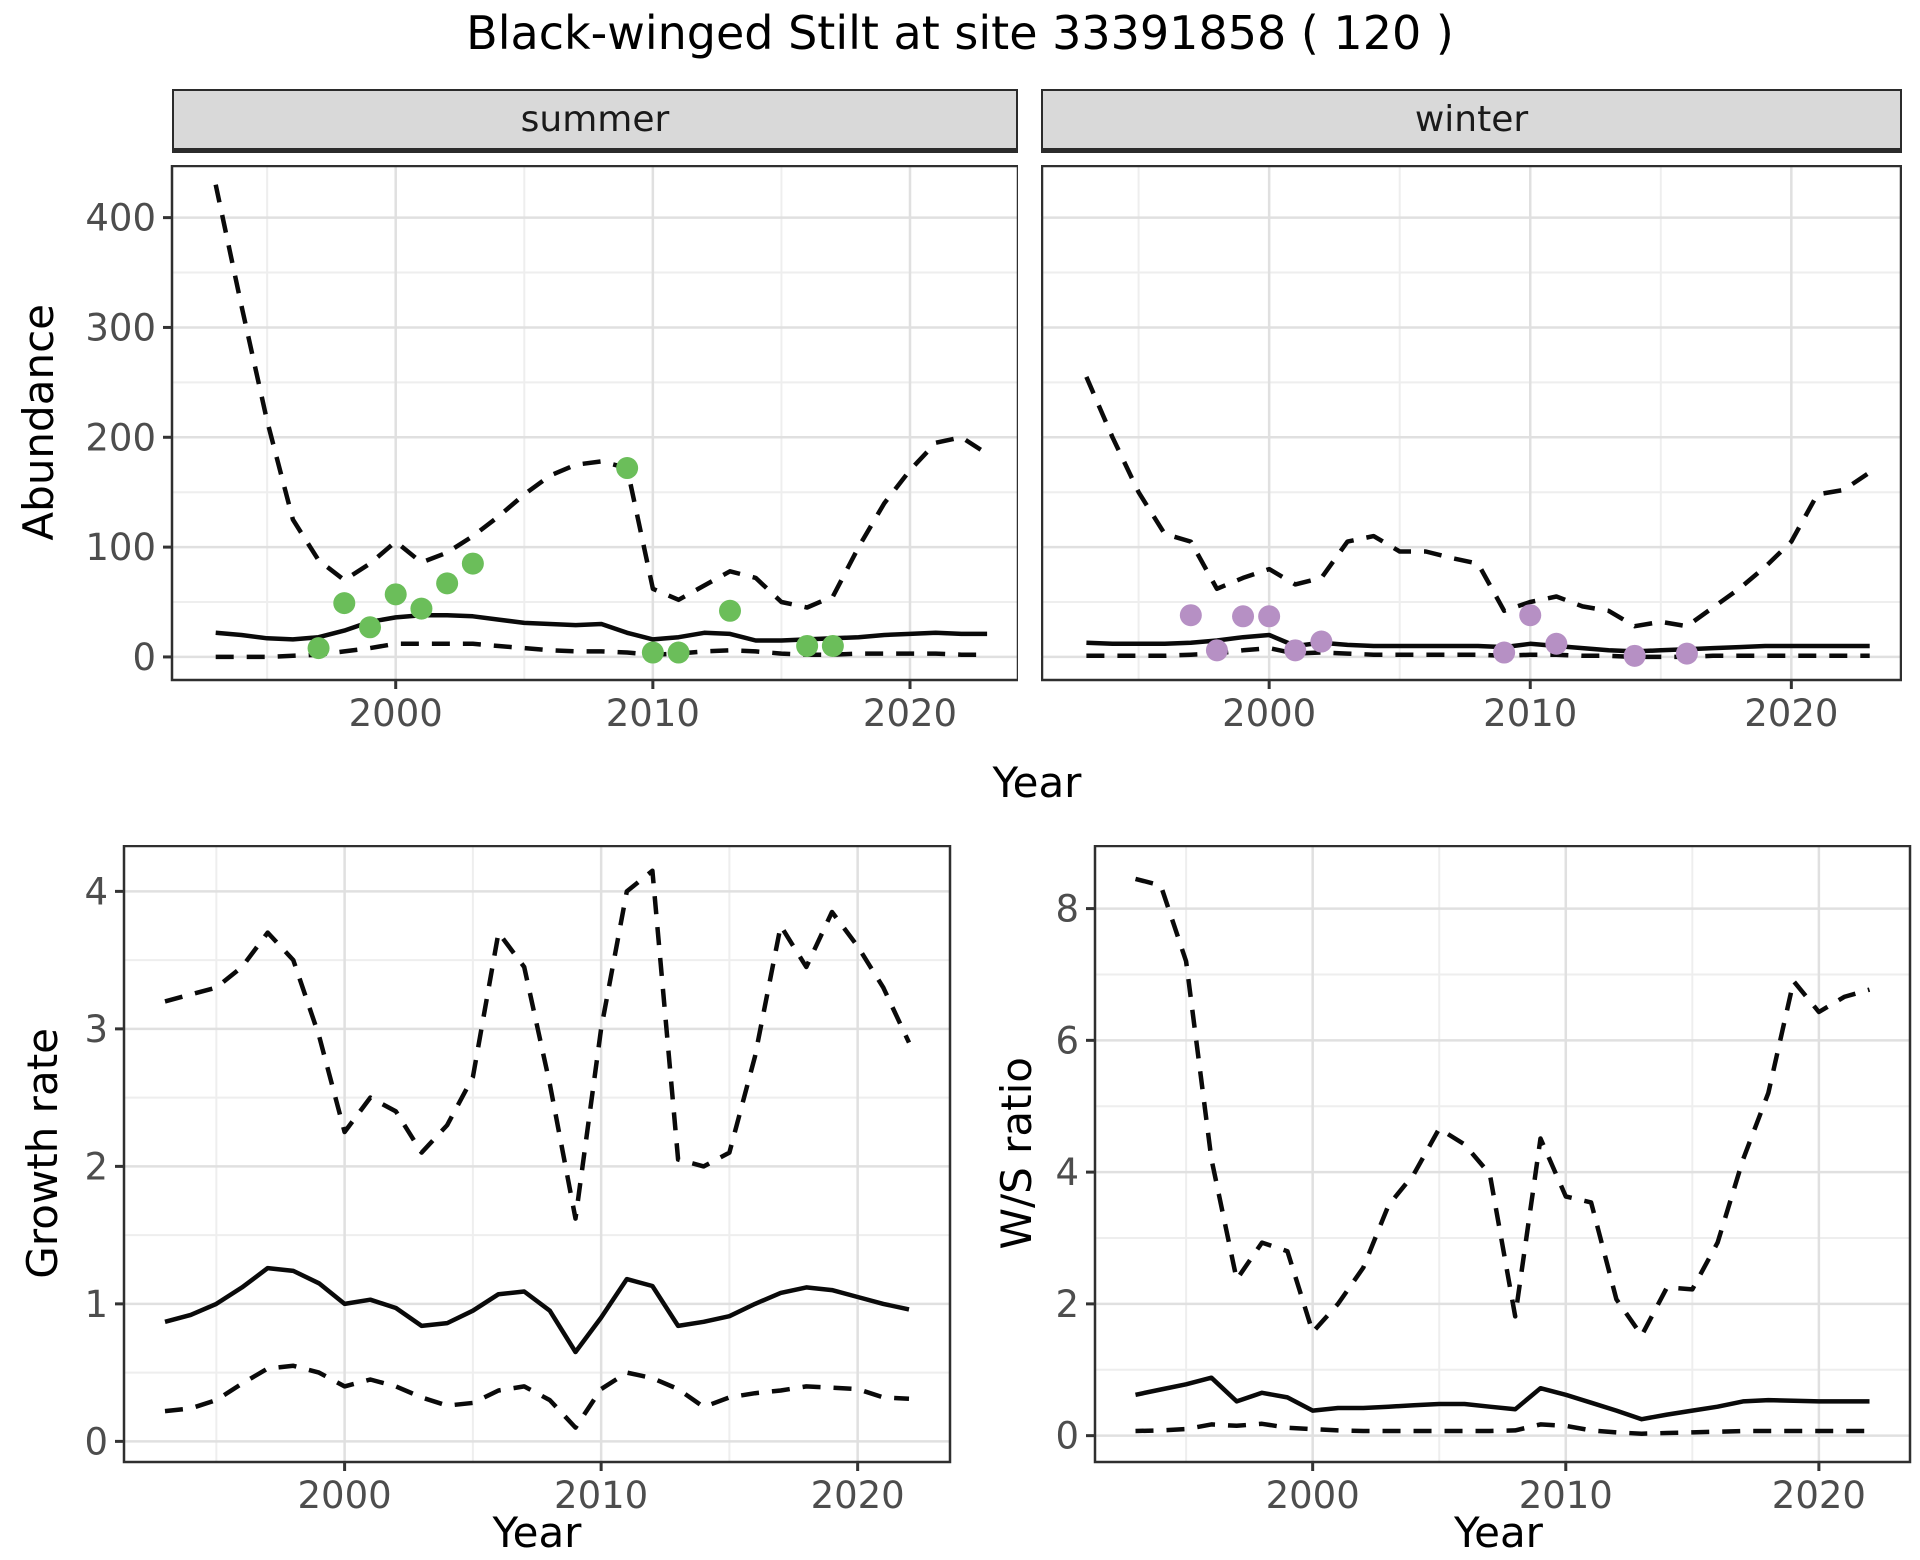 The image size is (1920, 1560). What do you see at coordinates (1067, 909) in the screenshot?
I see `y-tick-label: 8` at bounding box center [1067, 909].